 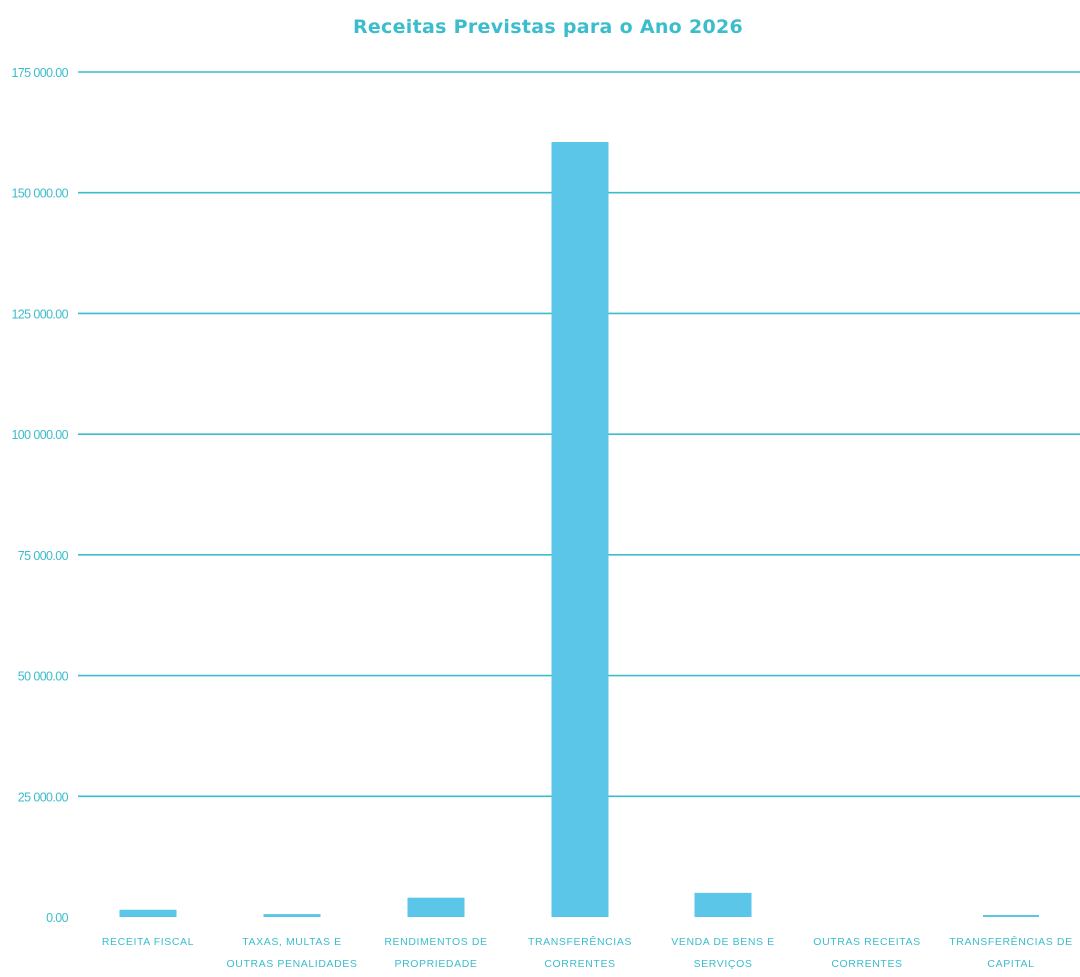 What do you see at coordinates (866, 953) in the screenshot?
I see `x-tick-label: OUTRAS RECEITAS CORRENTES` at bounding box center [866, 953].